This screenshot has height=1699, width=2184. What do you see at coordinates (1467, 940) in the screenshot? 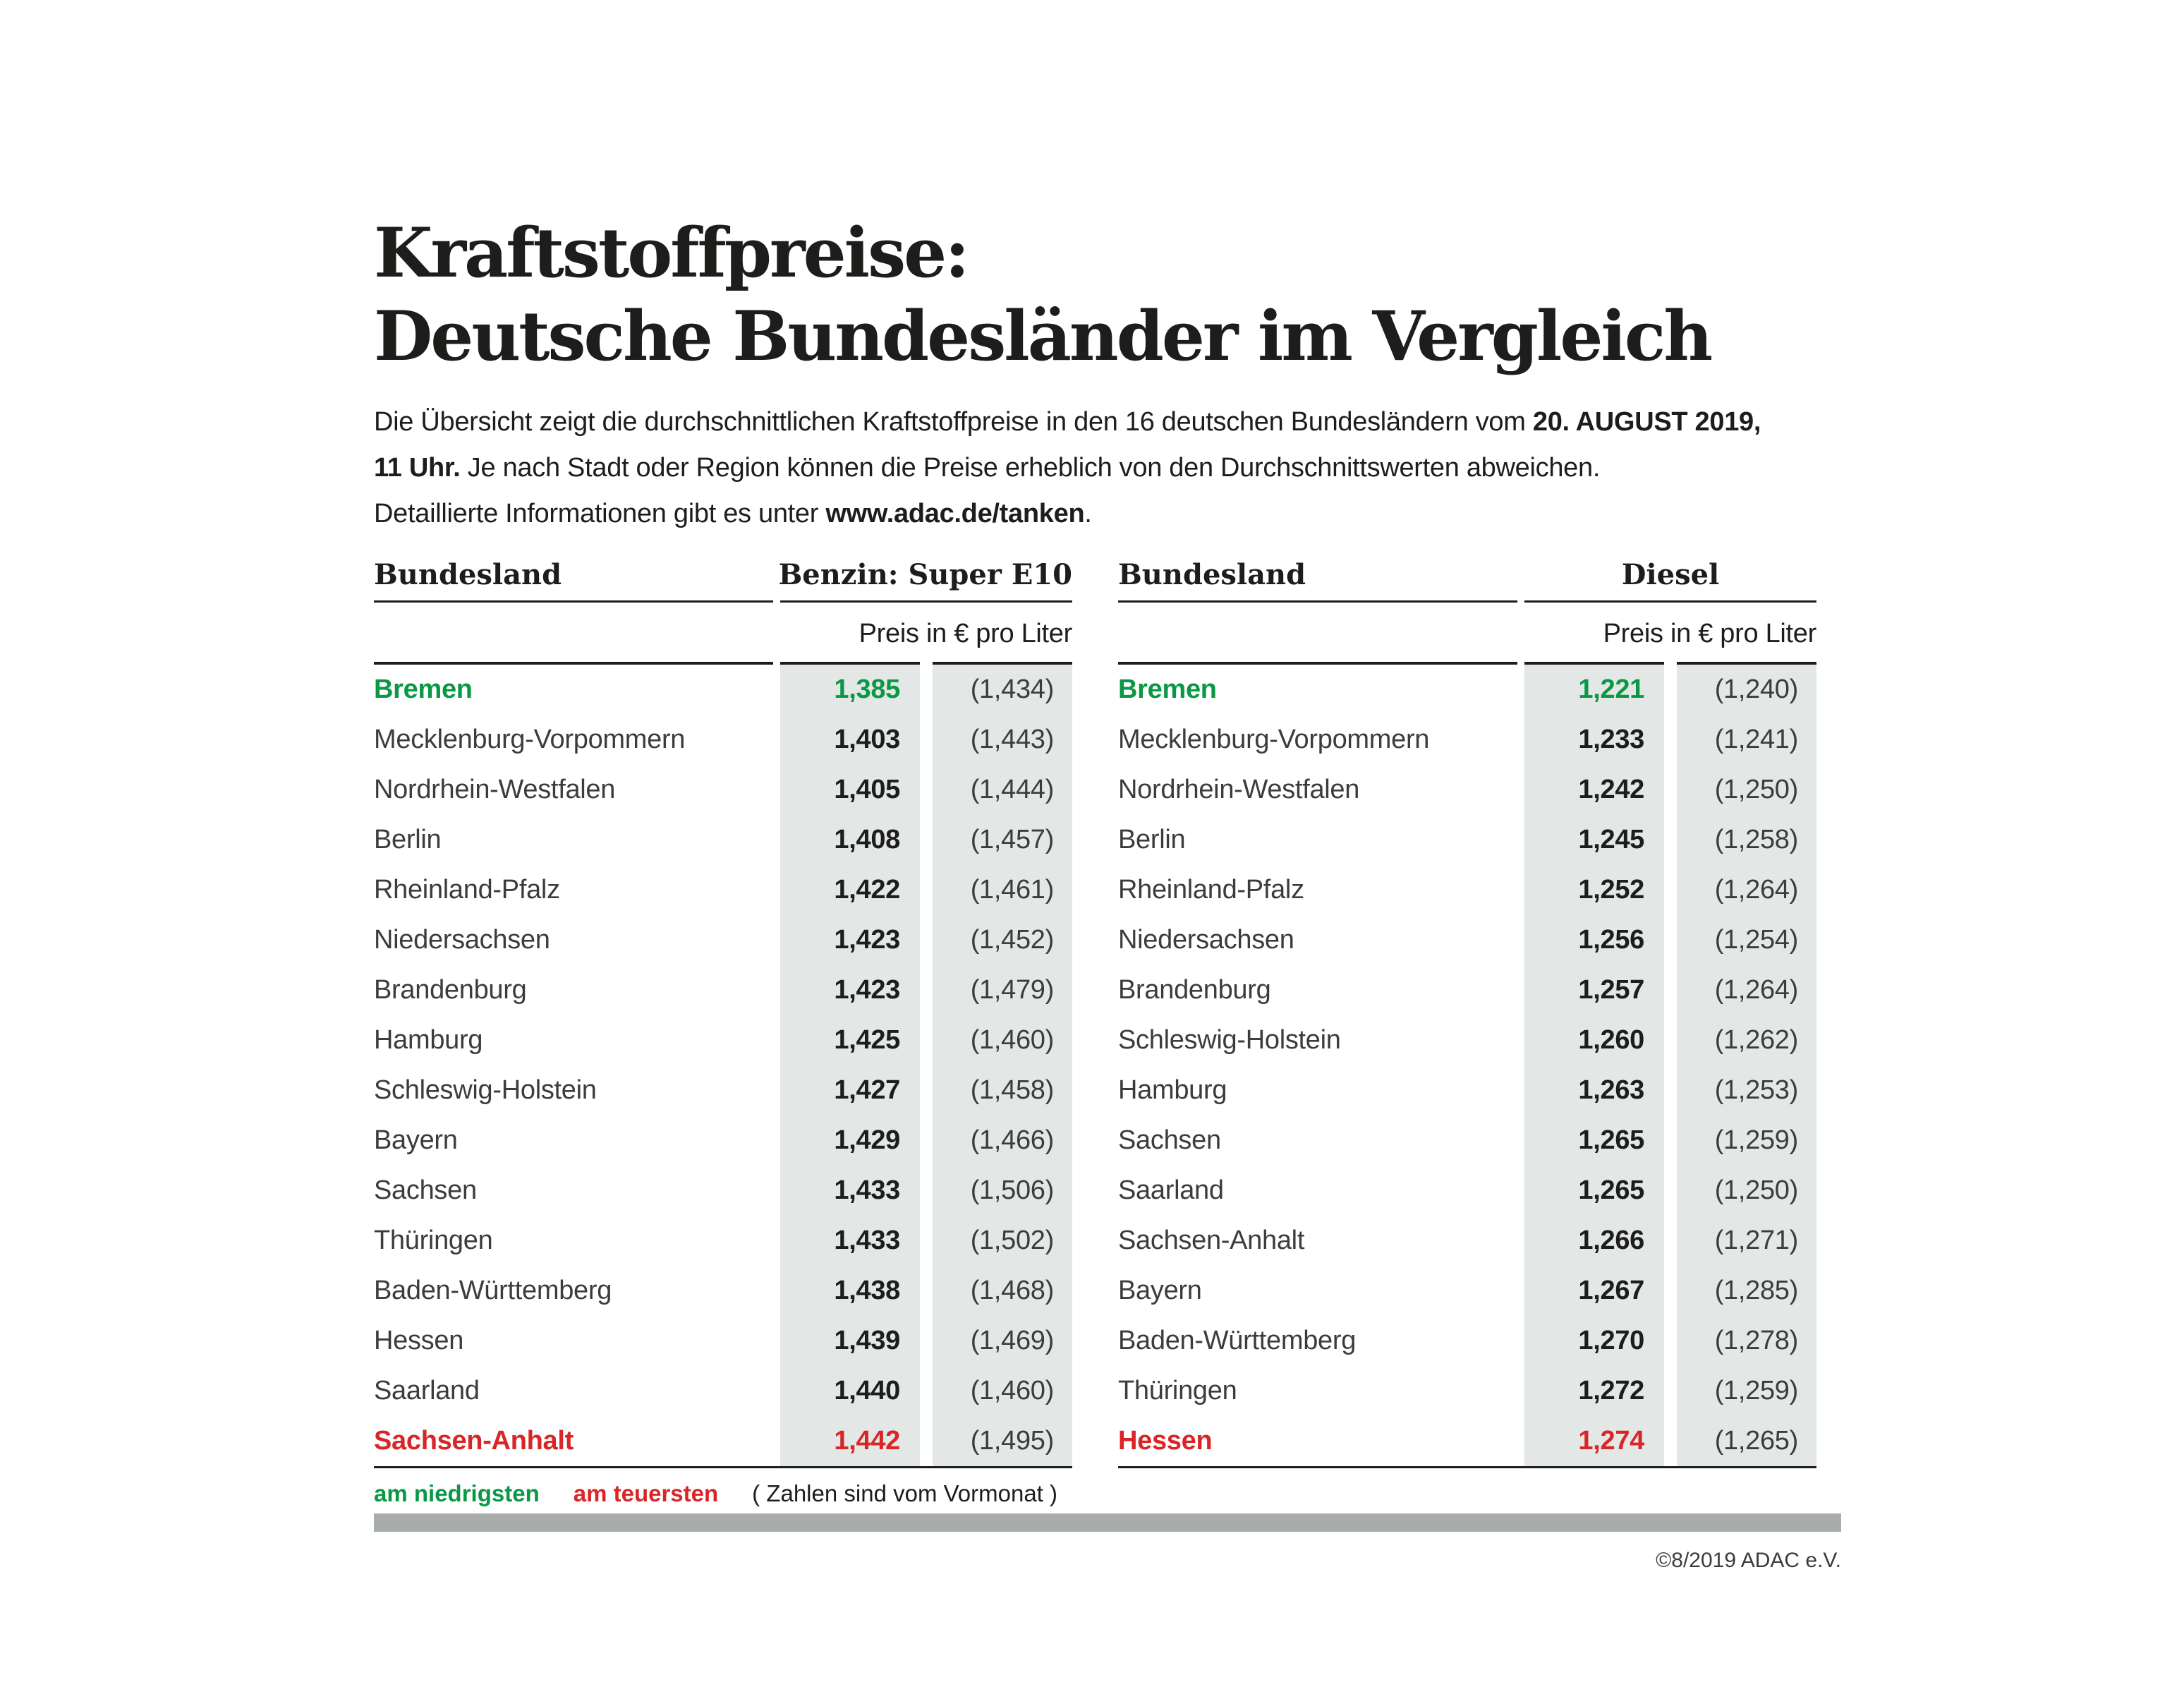
I see `table-row: Niedersachsen 1,256 (1,254)` at bounding box center [1467, 940].